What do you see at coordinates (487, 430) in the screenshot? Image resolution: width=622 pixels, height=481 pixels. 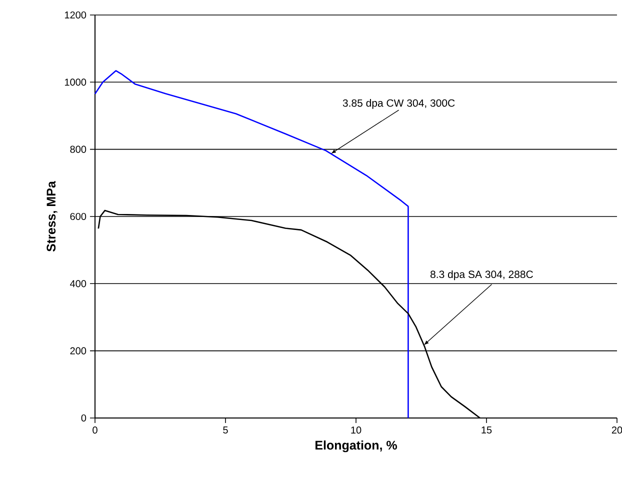 I see `x-tick-label: 15` at bounding box center [487, 430].